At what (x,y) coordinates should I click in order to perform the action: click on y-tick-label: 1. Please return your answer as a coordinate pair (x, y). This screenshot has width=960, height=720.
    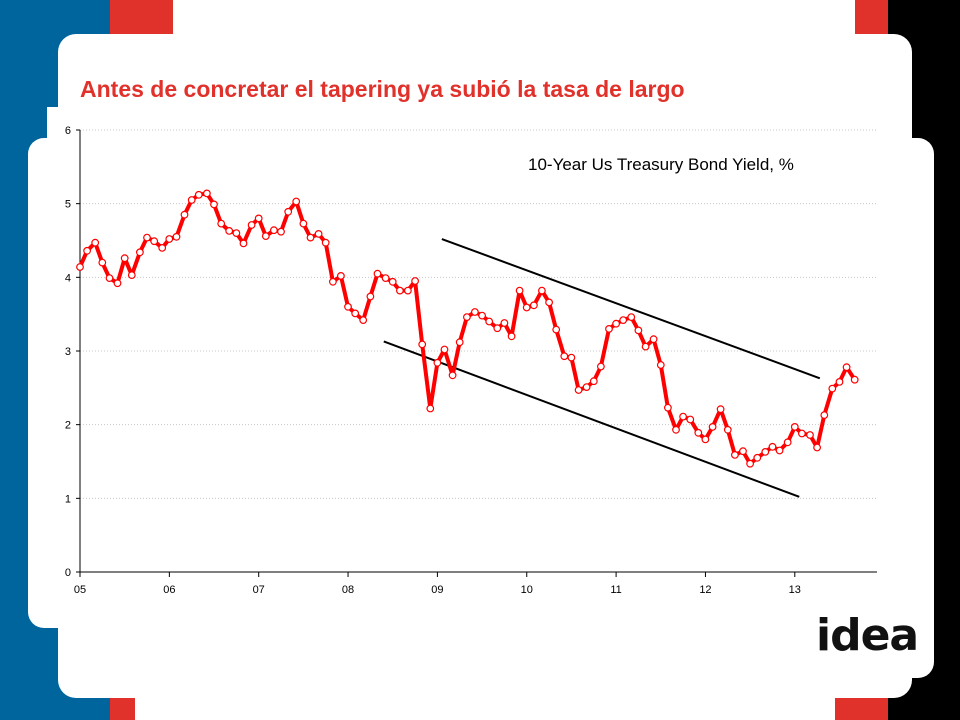
    Looking at the image, I should click on (68, 499).